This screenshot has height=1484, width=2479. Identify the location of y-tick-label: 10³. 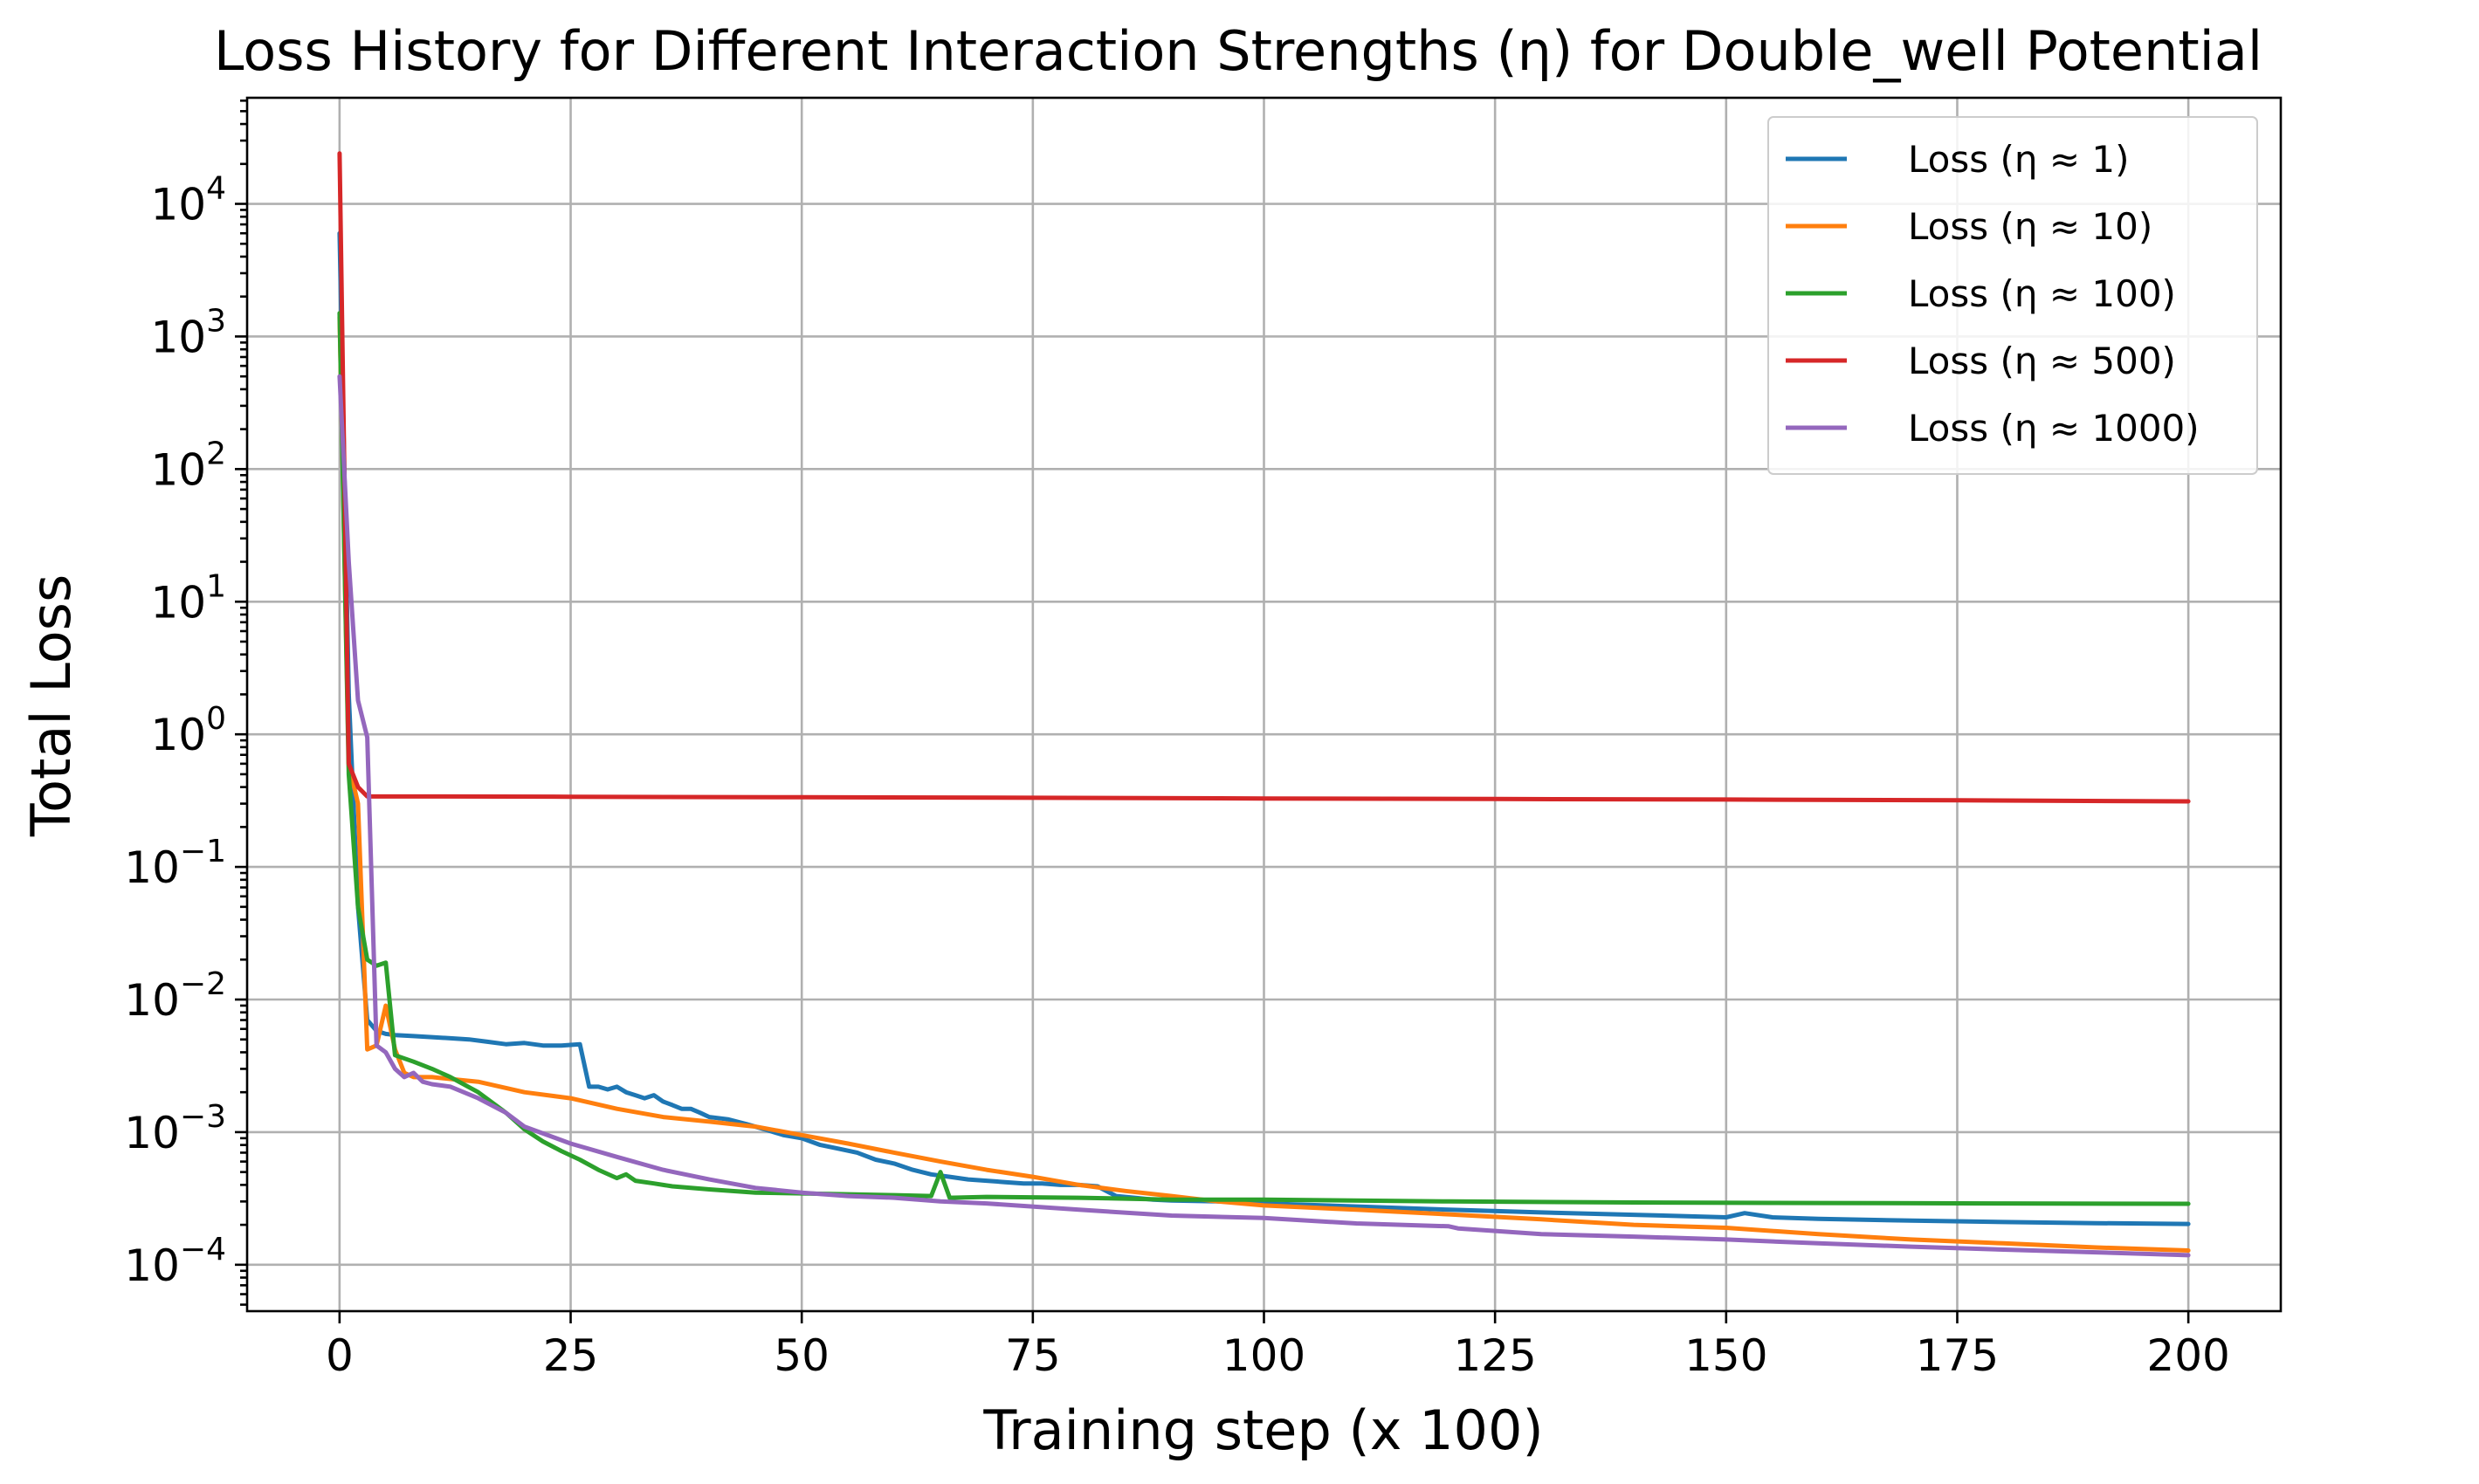
(188, 332).